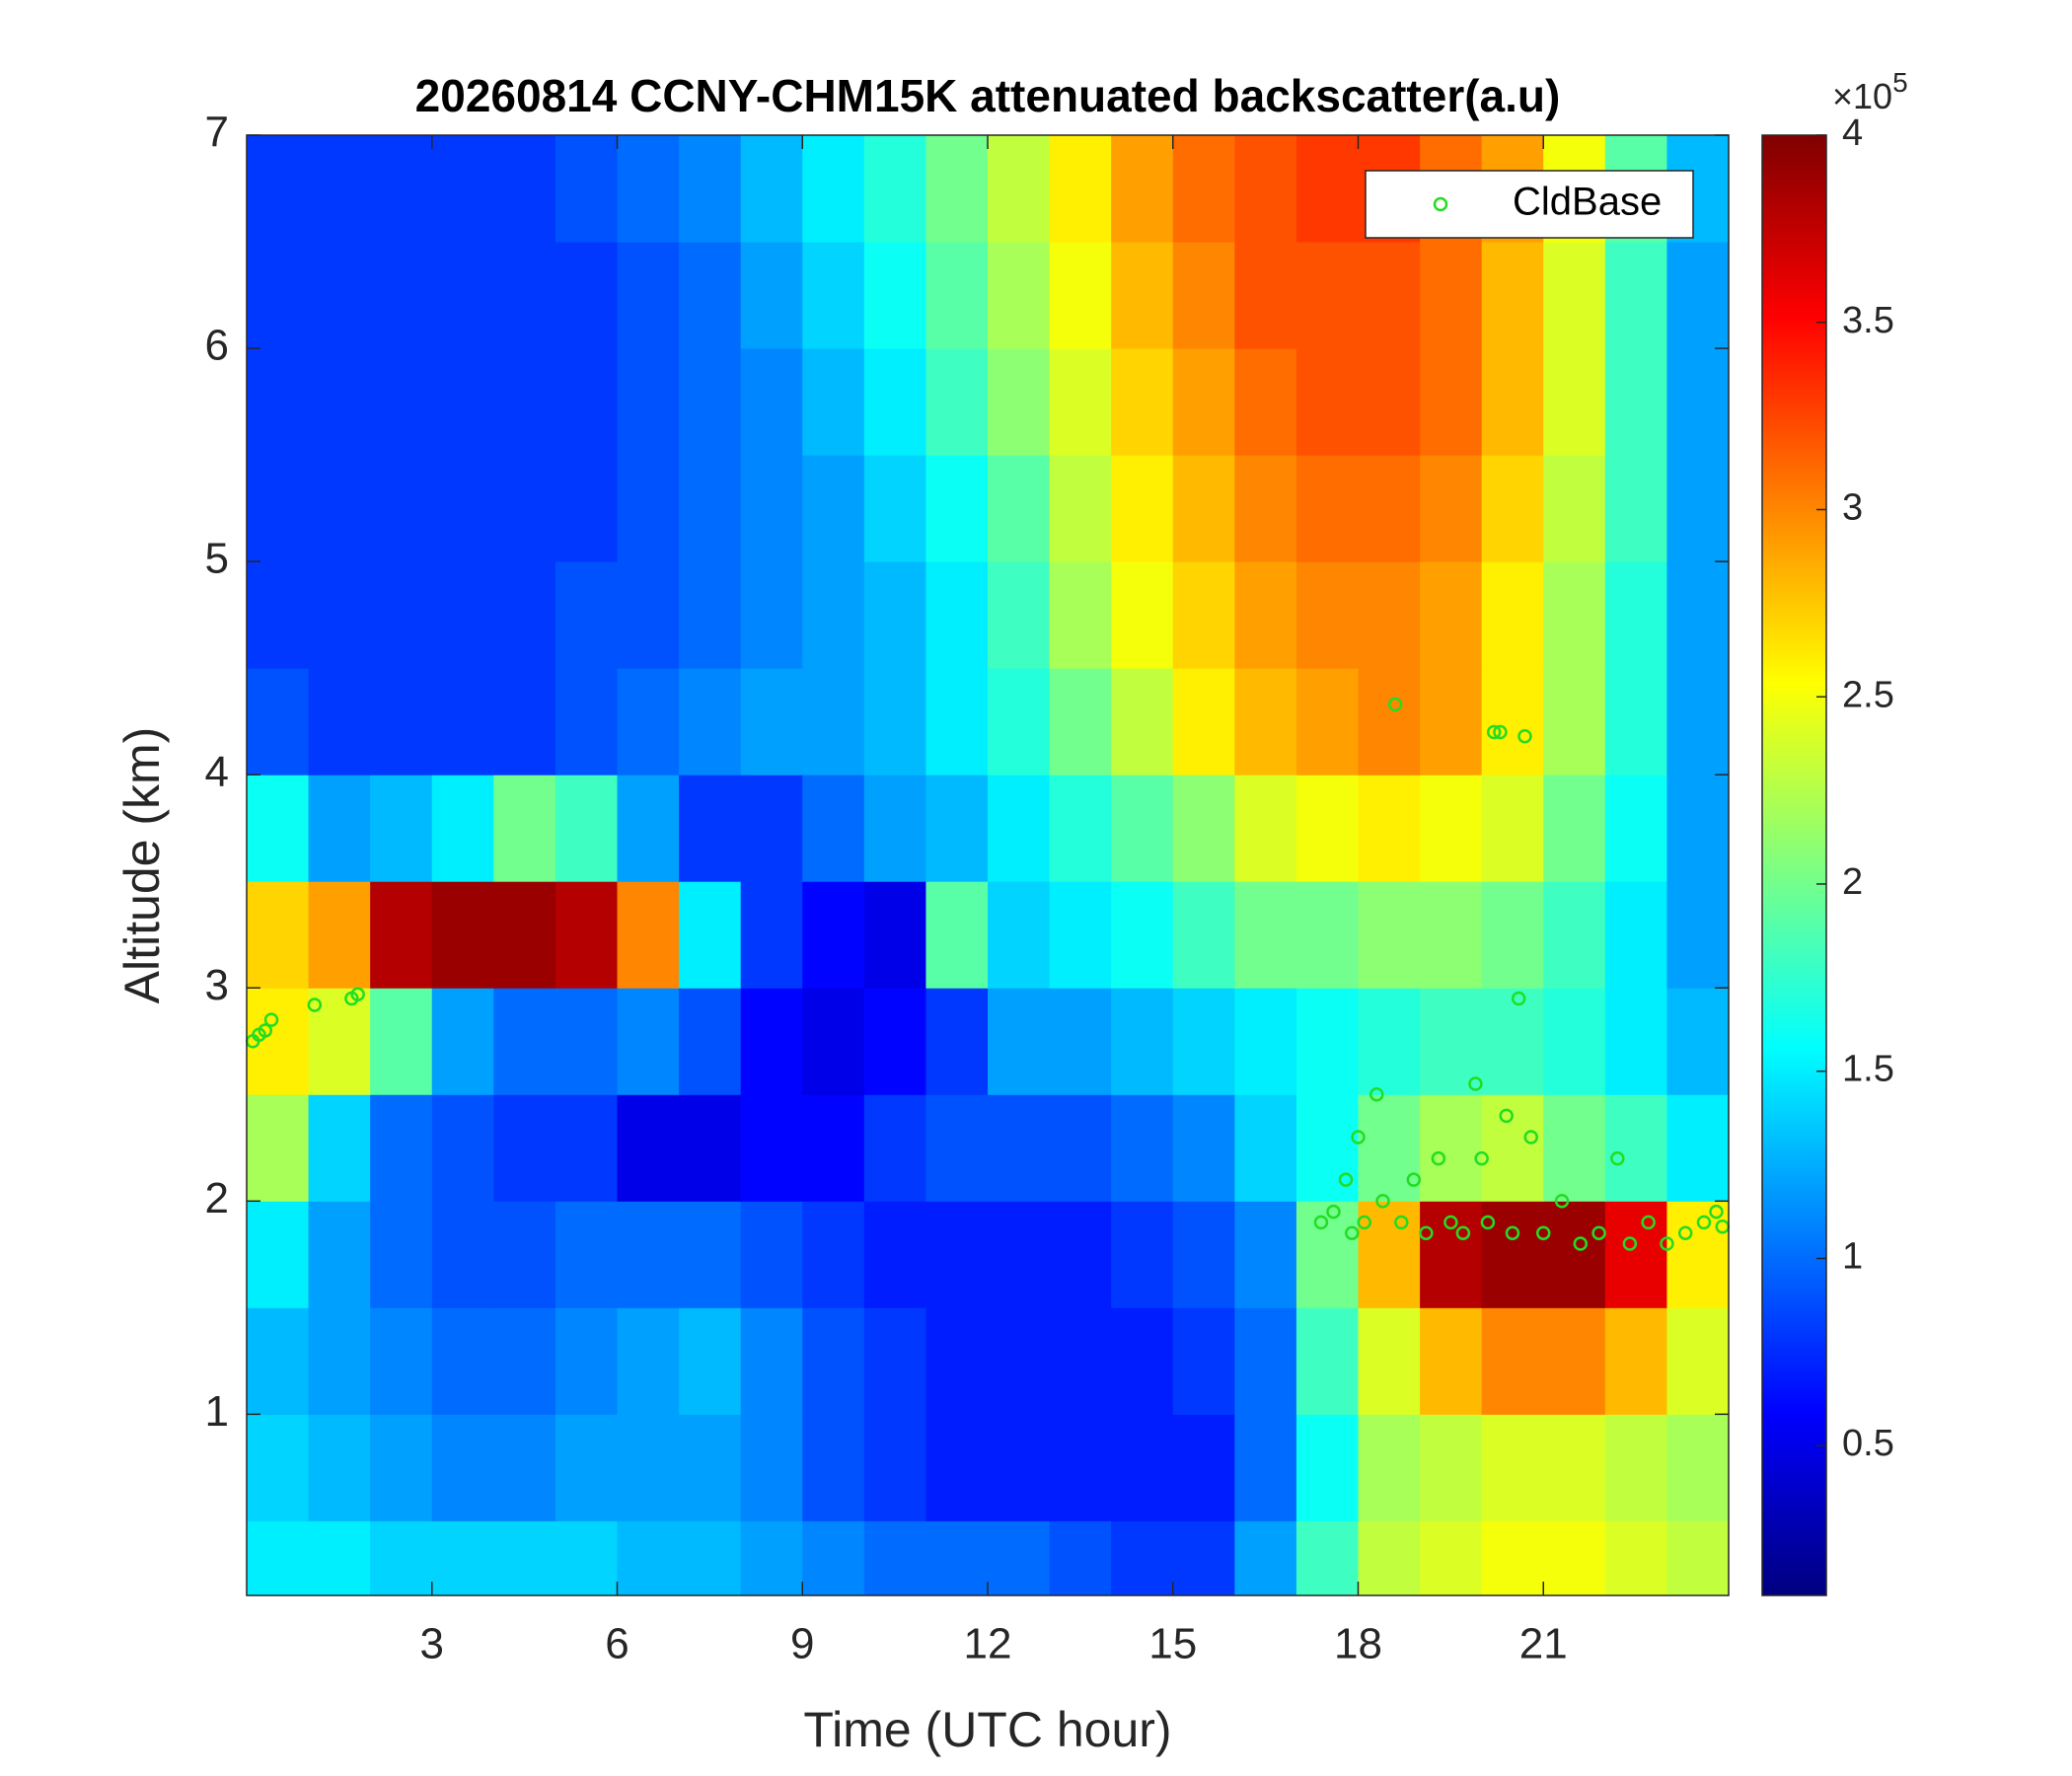 This screenshot has height=1776, width=2072. I want to click on y-tick-label: 3, so click(217, 985).